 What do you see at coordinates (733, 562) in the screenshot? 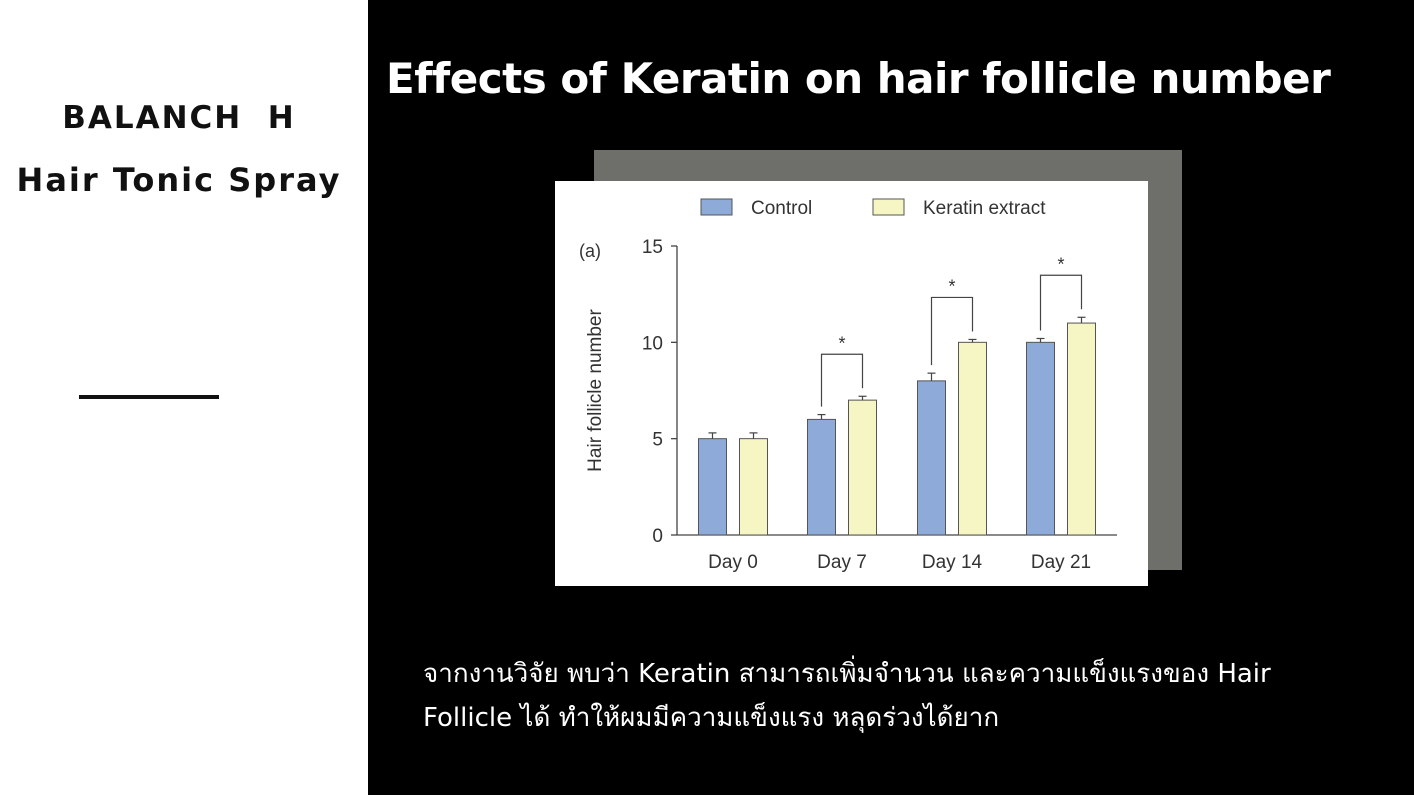
I see `x-tick-label-0: Day 0` at bounding box center [733, 562].